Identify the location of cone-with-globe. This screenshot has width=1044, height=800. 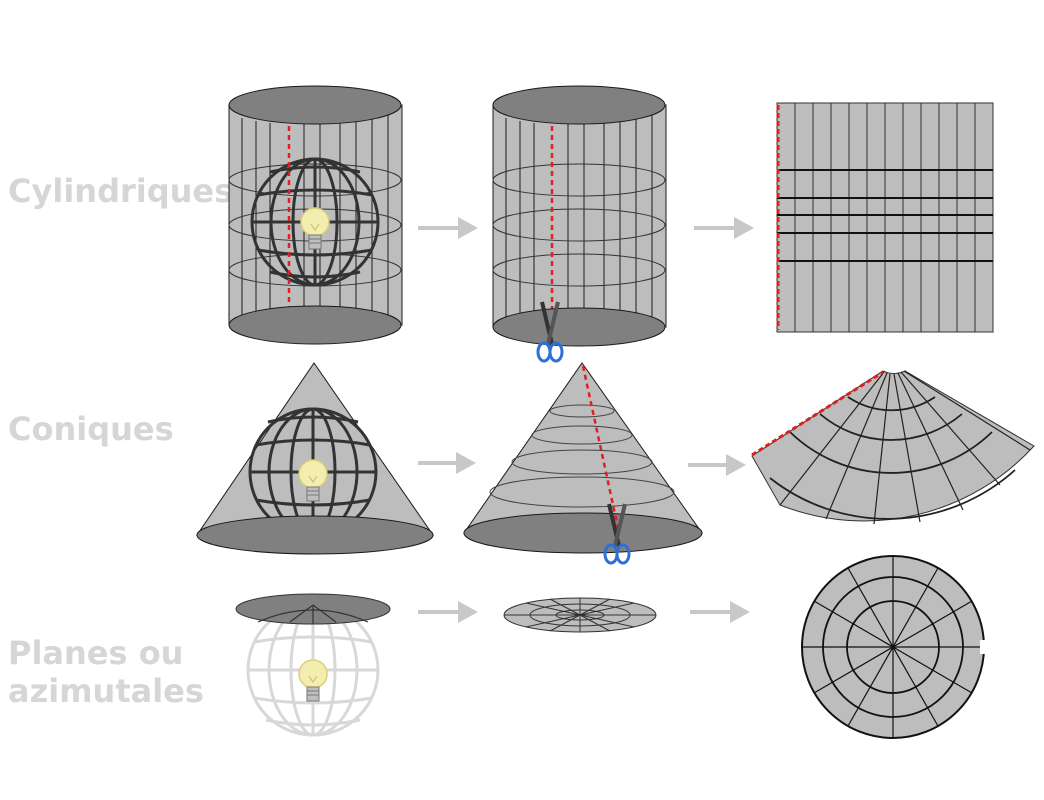
(315, 458).